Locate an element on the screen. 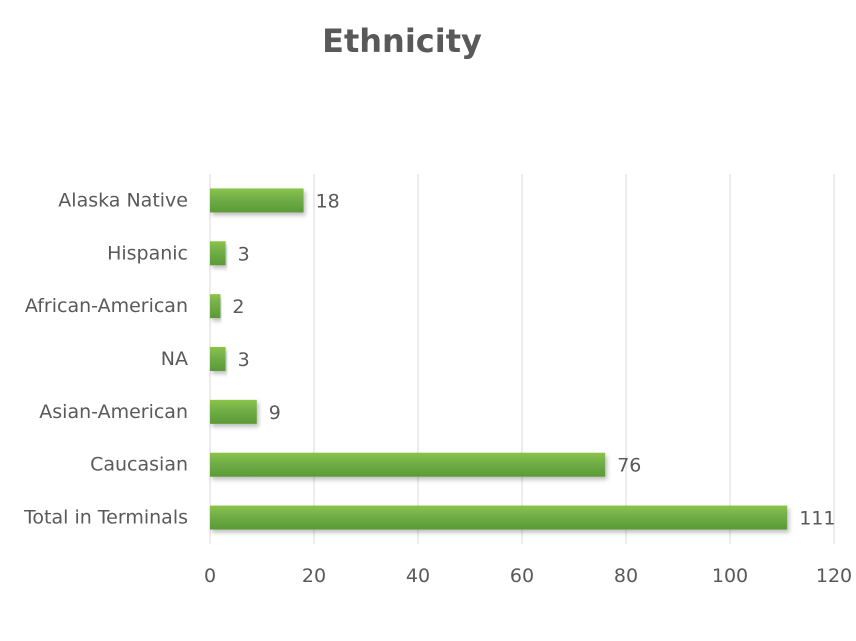 The height and width of the screenshot is (641, 856). category-label: NA is located at coordinates (174, 359).